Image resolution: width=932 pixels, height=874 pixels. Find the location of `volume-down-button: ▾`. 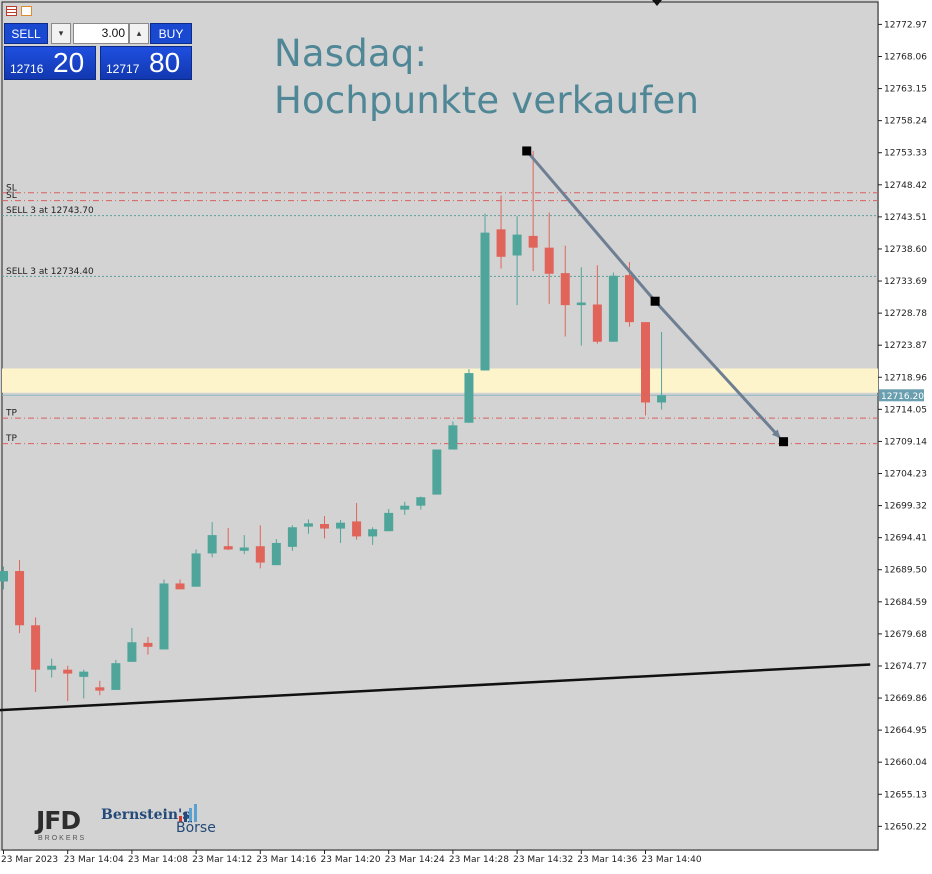

volume-down-button: ▾ is located at coordinates (61, 33).